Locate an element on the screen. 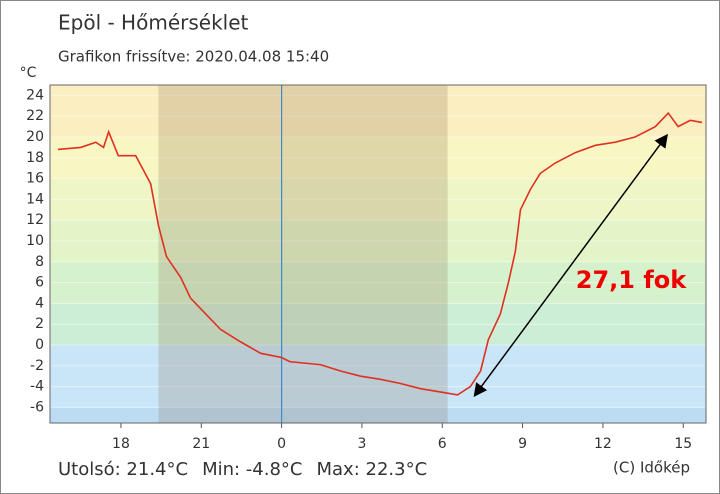 This screenshot has width=720, height=494. x-tick-label: 15 is located at coordinates (683, 444).